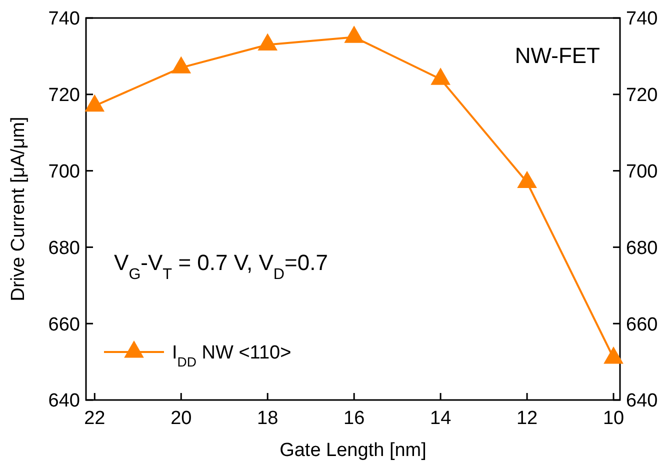 The image size is (664, 474). What do you see at coordinates (221, 266) in the screenshot?
I see `annotation: V$_{G}$-V$_{T}$ = 0.7 V, V$_{D}$=0.7` at bounding box center [221, 266].